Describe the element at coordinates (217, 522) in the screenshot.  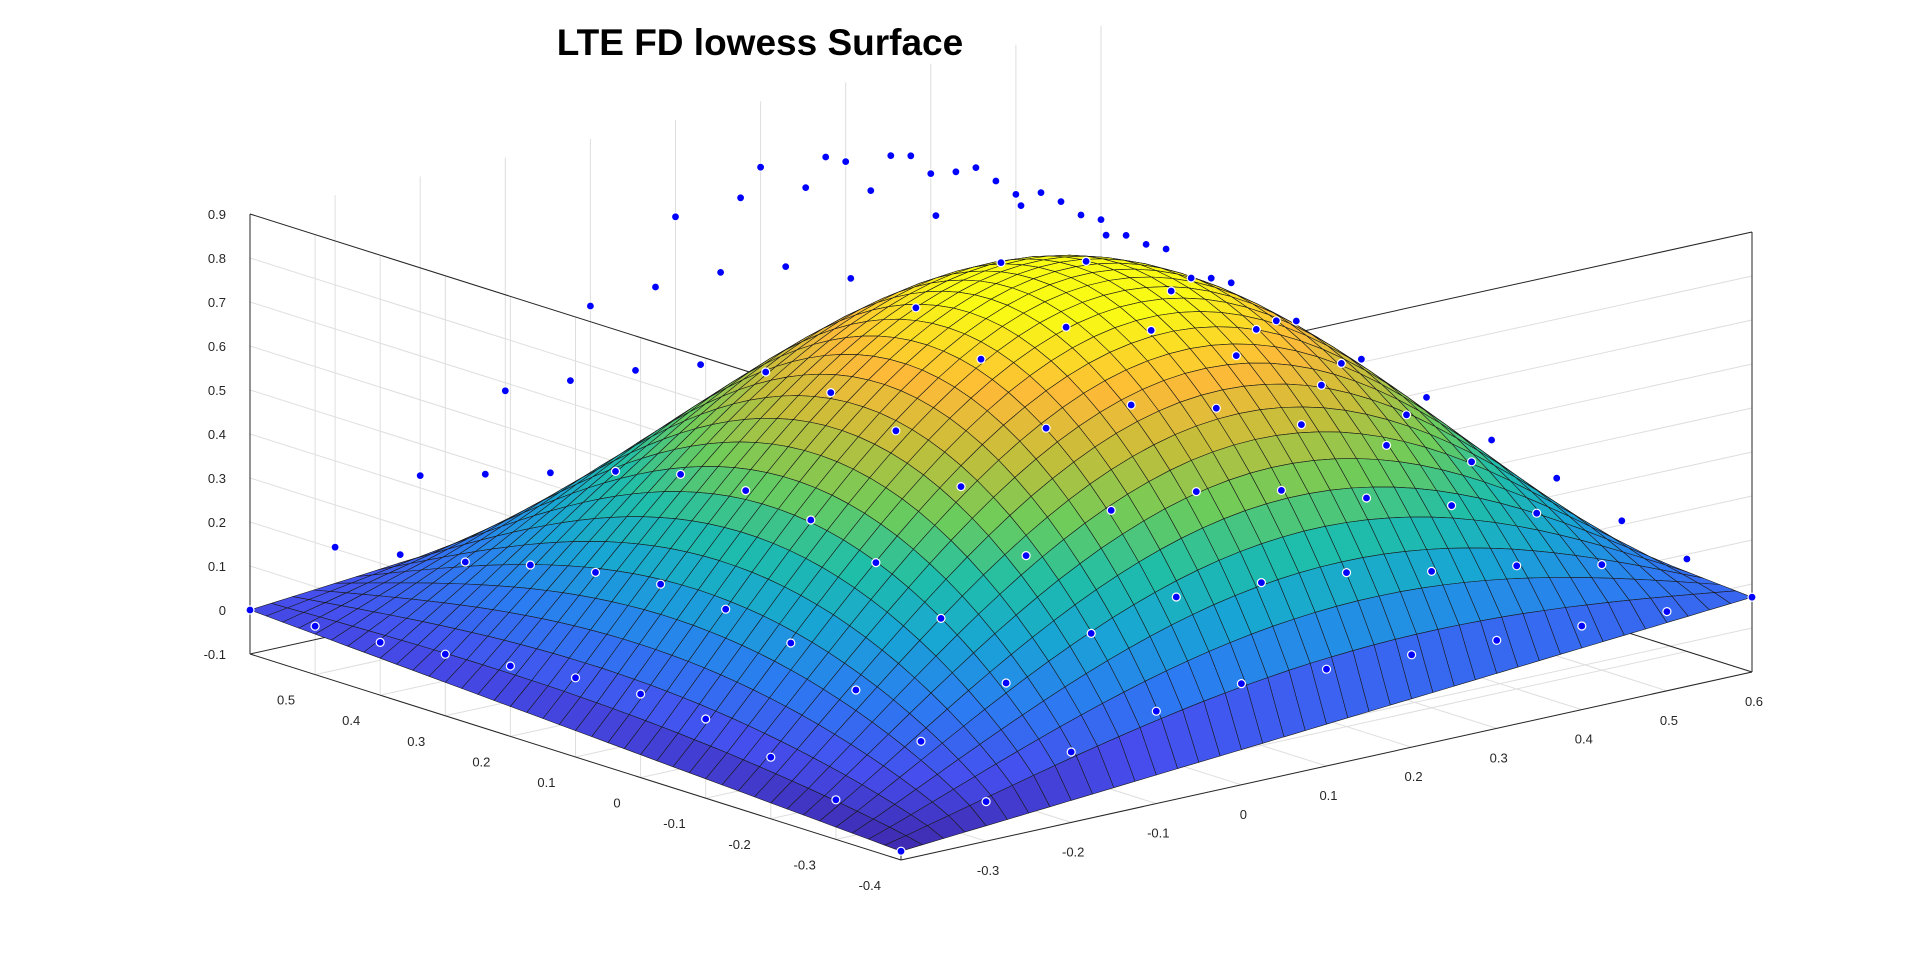
I see `z-tick-label: 0.2` at that location.